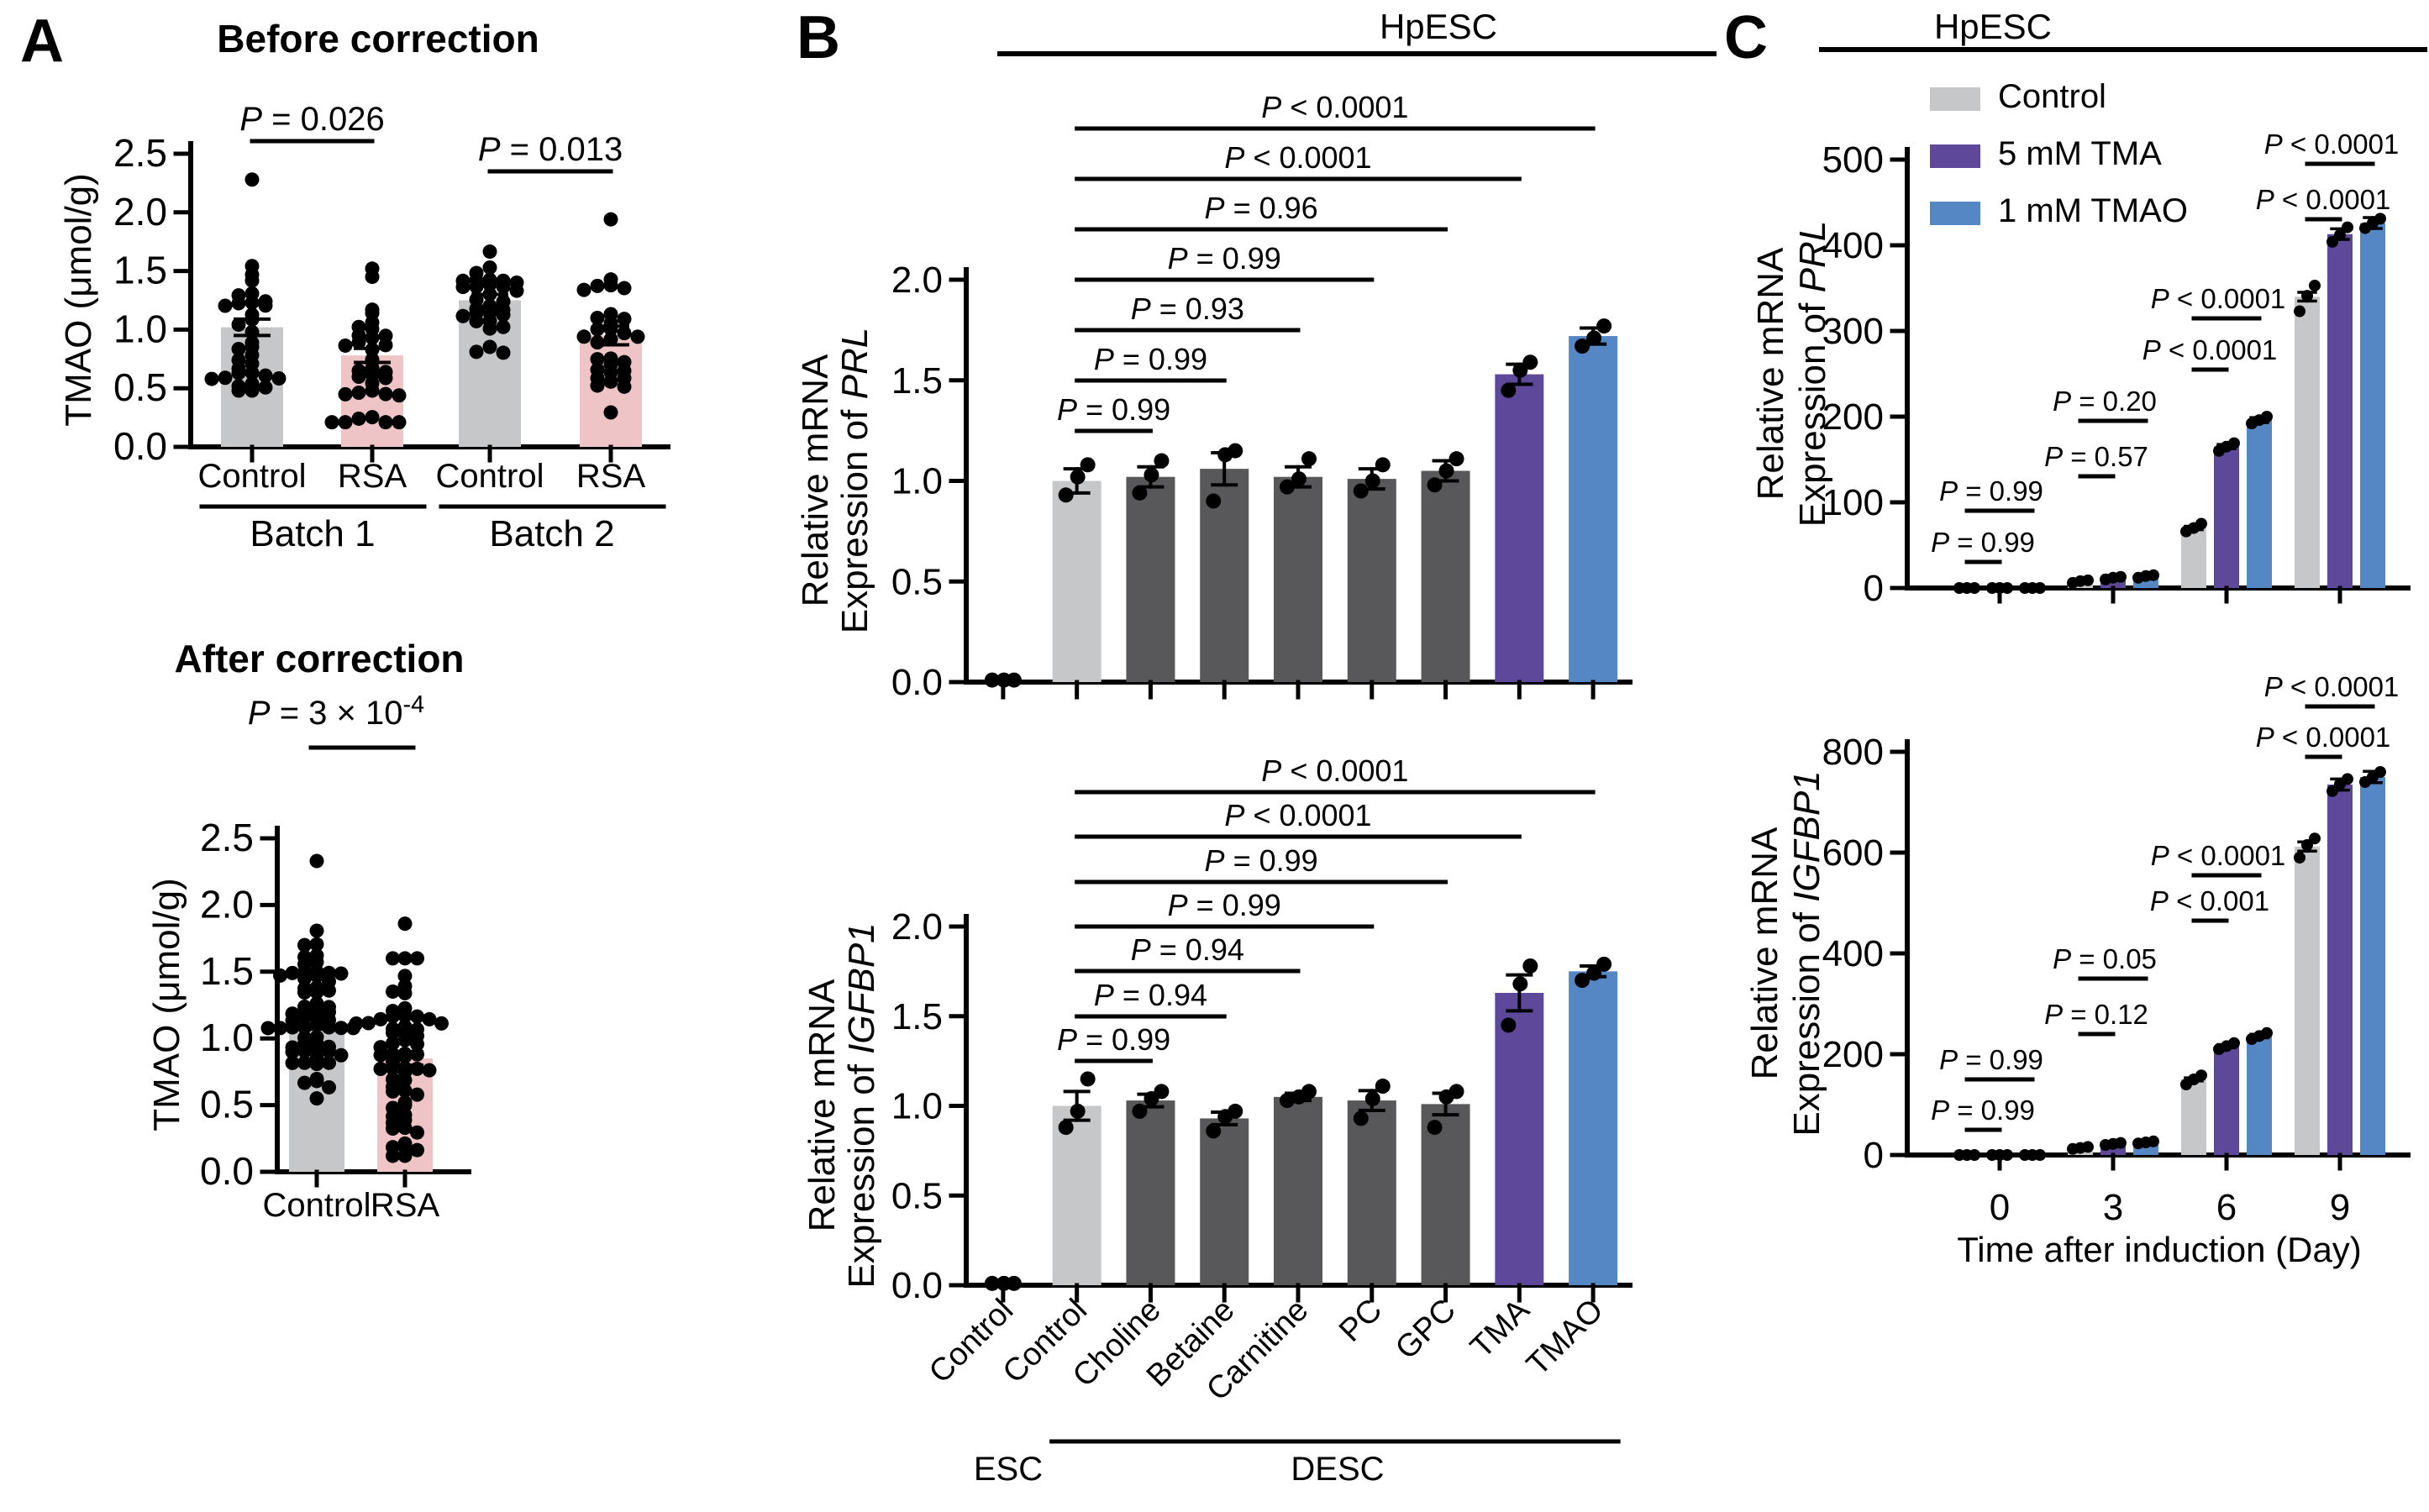 The width and height of the screenshot is (2429, 1512). What do you see at coordinates (917, 1285) in the screenshot?
I see `b2-y-tick-label: 0.0` at bounding box center [917, 1285].